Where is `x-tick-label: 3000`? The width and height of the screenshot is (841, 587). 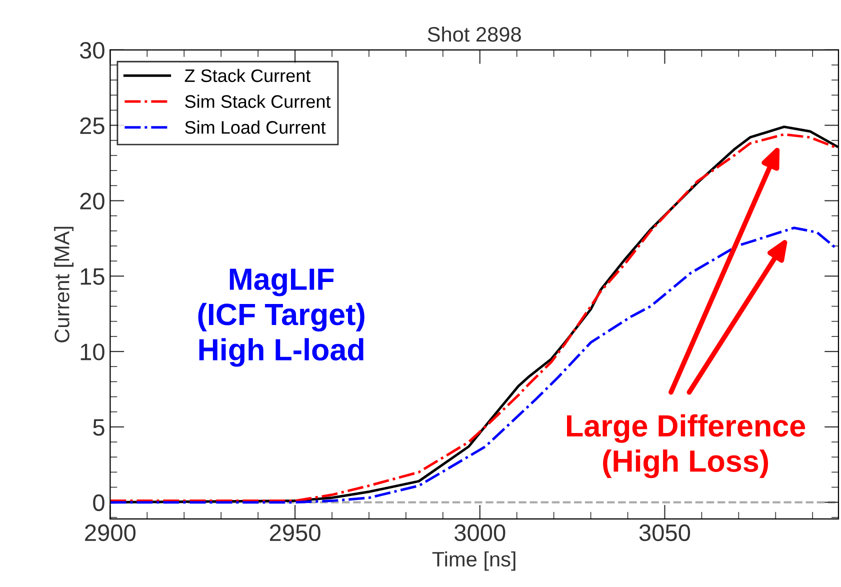
x-tick-label: 3000 is located at coordinates (480, 533).